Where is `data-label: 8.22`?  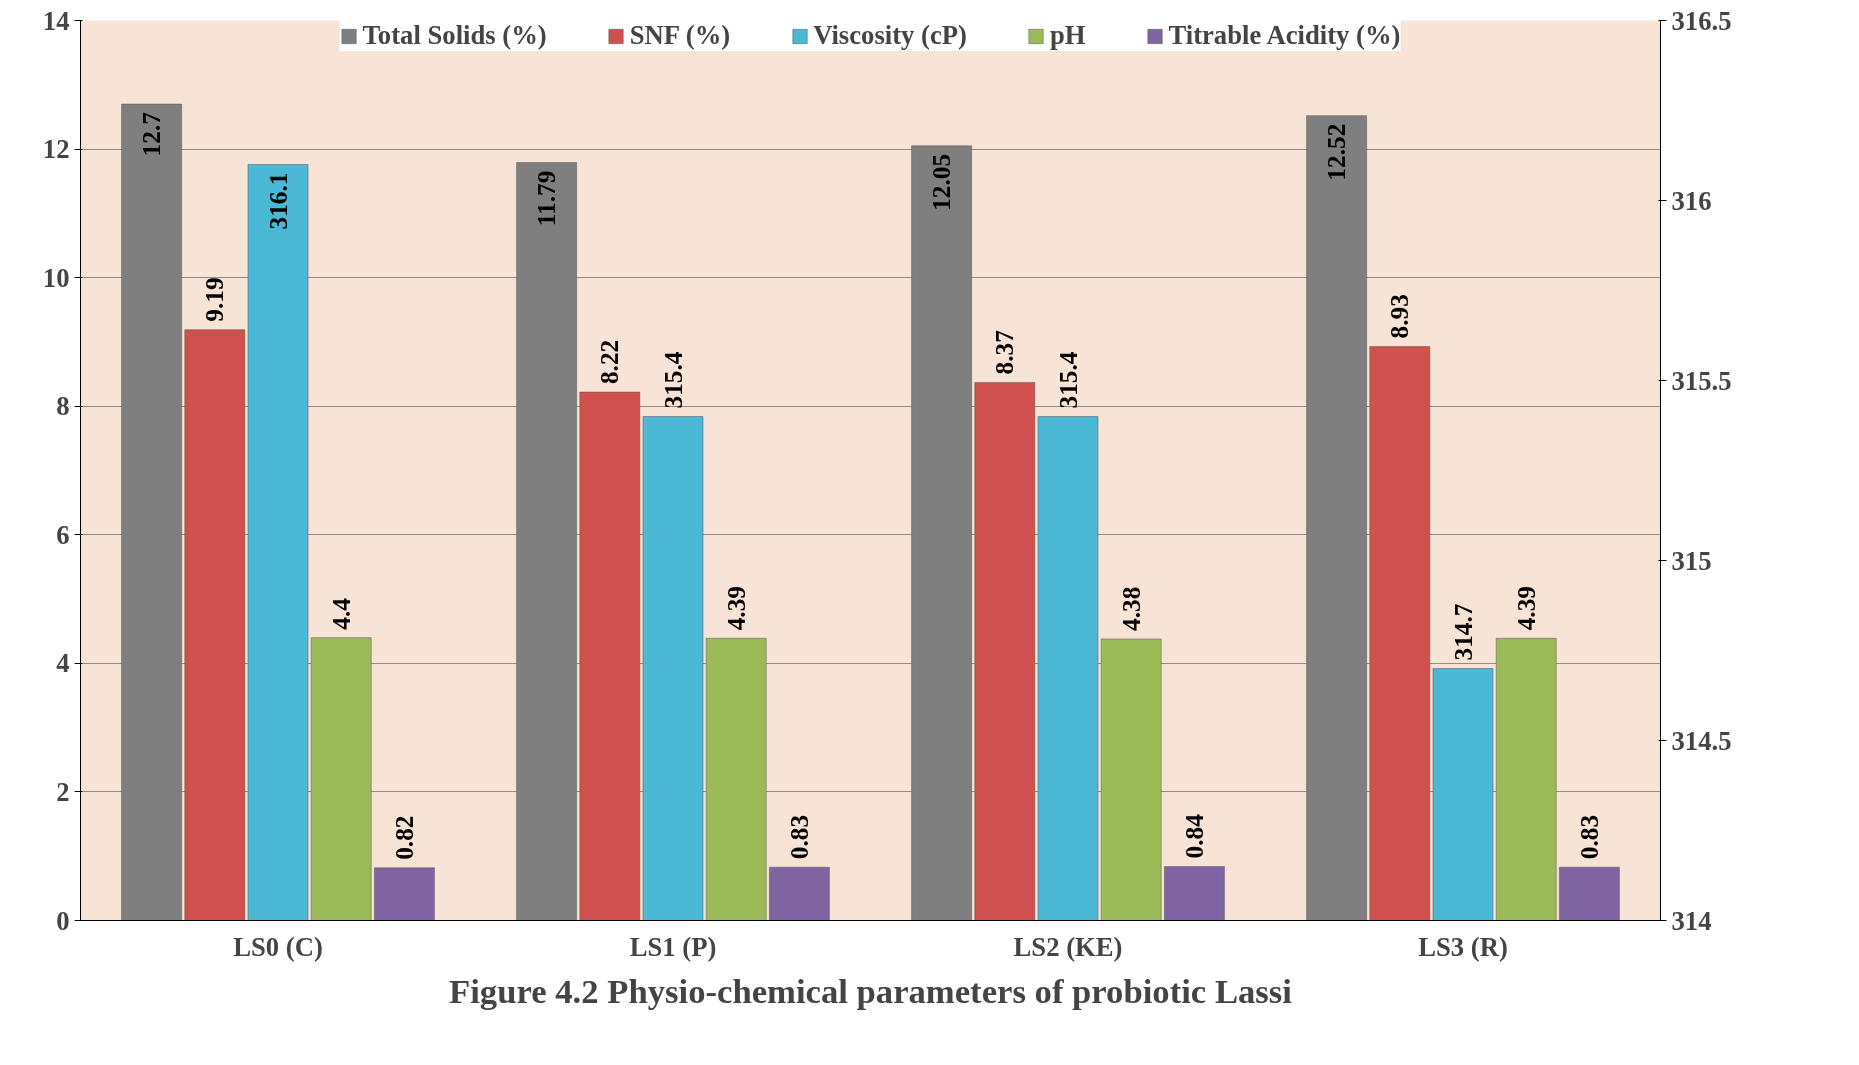 data-label: 8.22 is located at coordinates (609, 362).